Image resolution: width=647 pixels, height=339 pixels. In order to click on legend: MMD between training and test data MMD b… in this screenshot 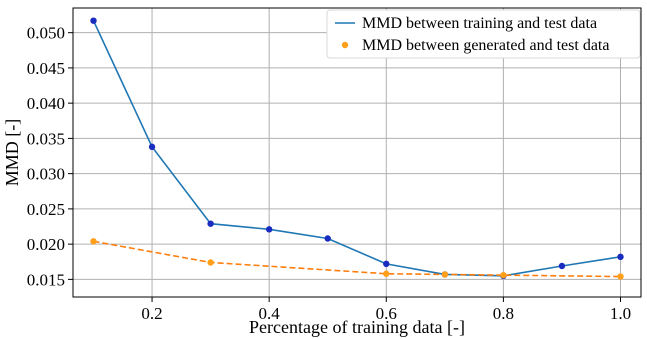, I will do `click(483, 34)`.